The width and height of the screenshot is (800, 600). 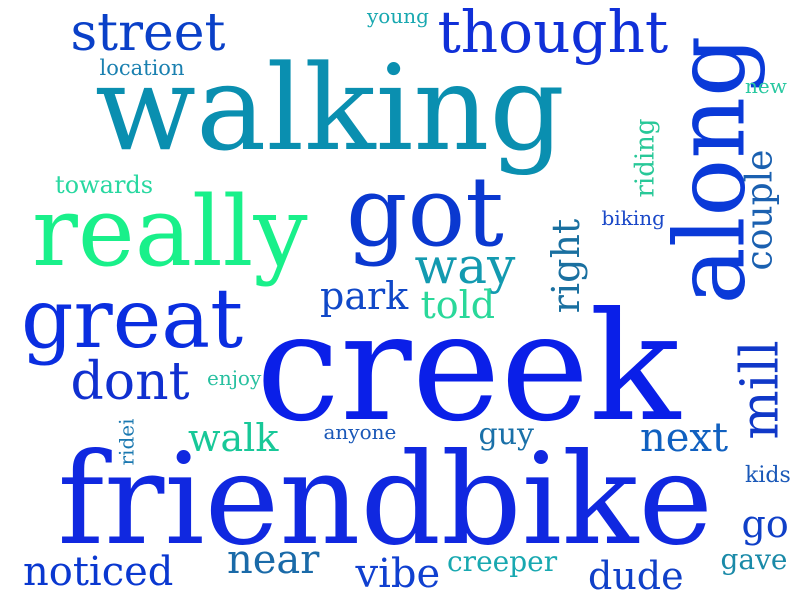 I want to click on word-way: way, so click(x=465, y=266).